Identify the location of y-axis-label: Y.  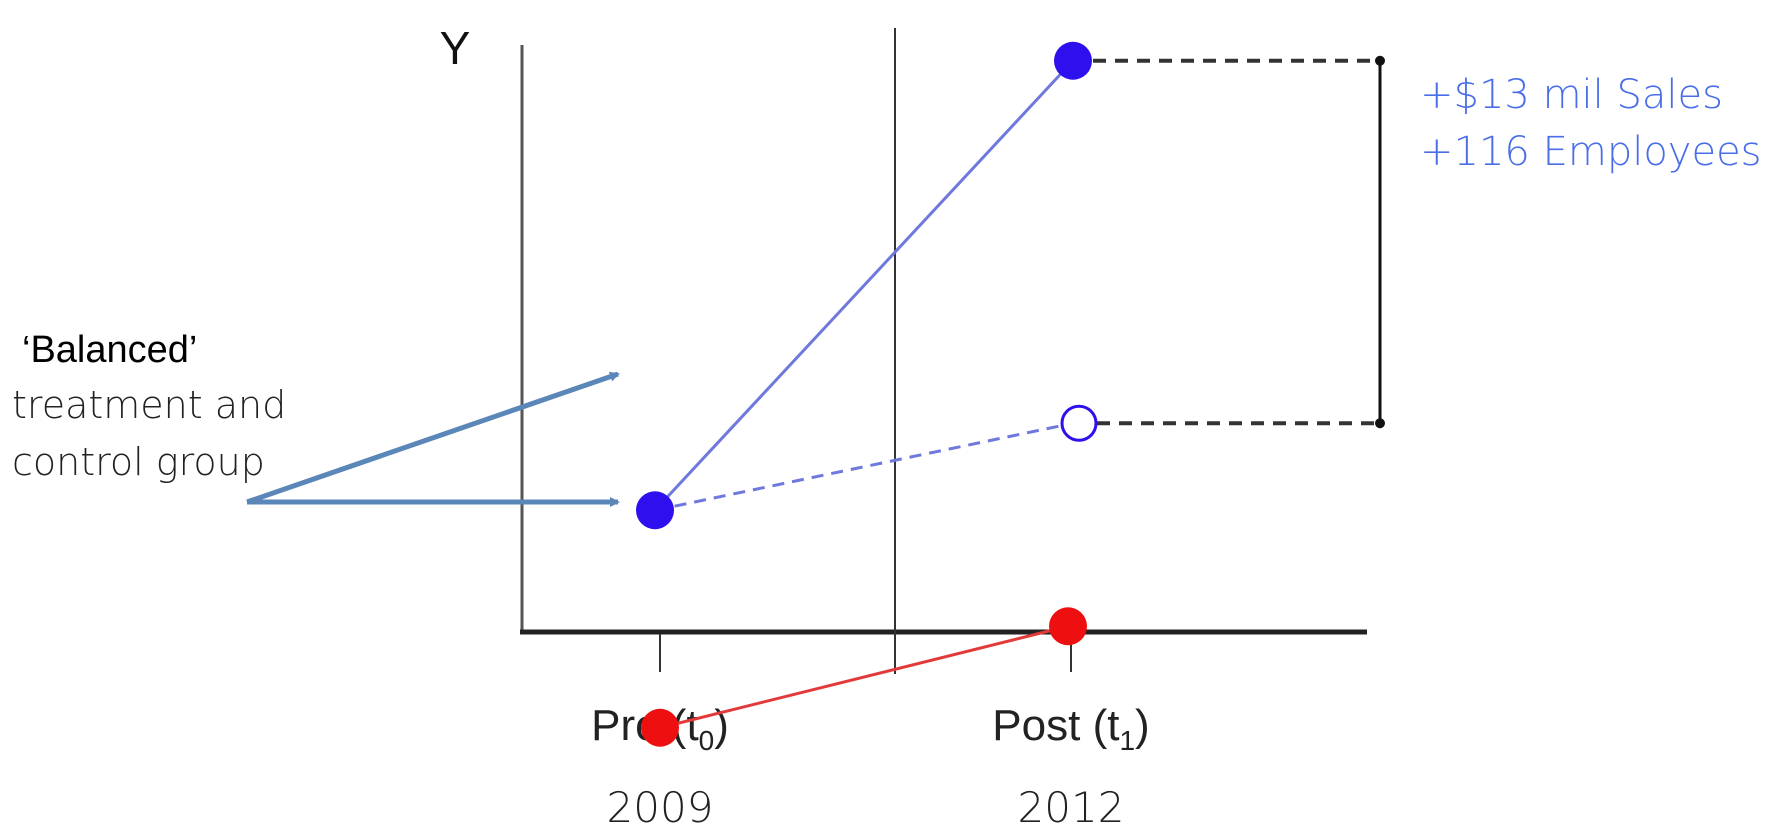
(455, 48).